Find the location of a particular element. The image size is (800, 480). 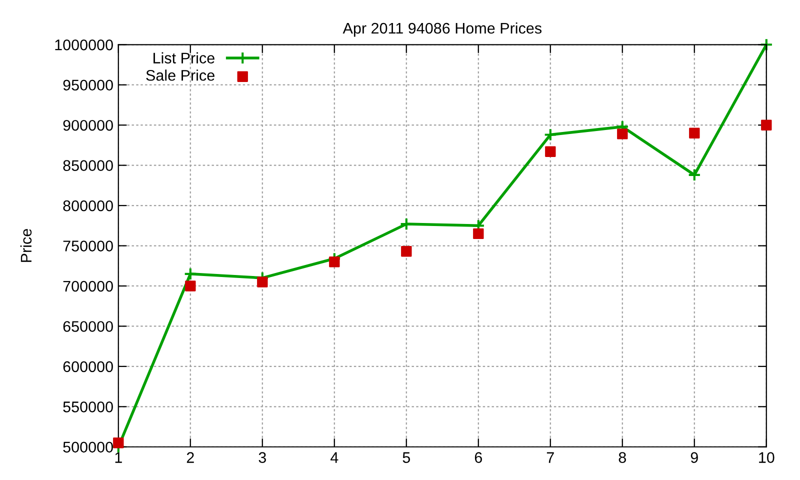

y-tick-label: 800000 is located at coordinates (88, 206).